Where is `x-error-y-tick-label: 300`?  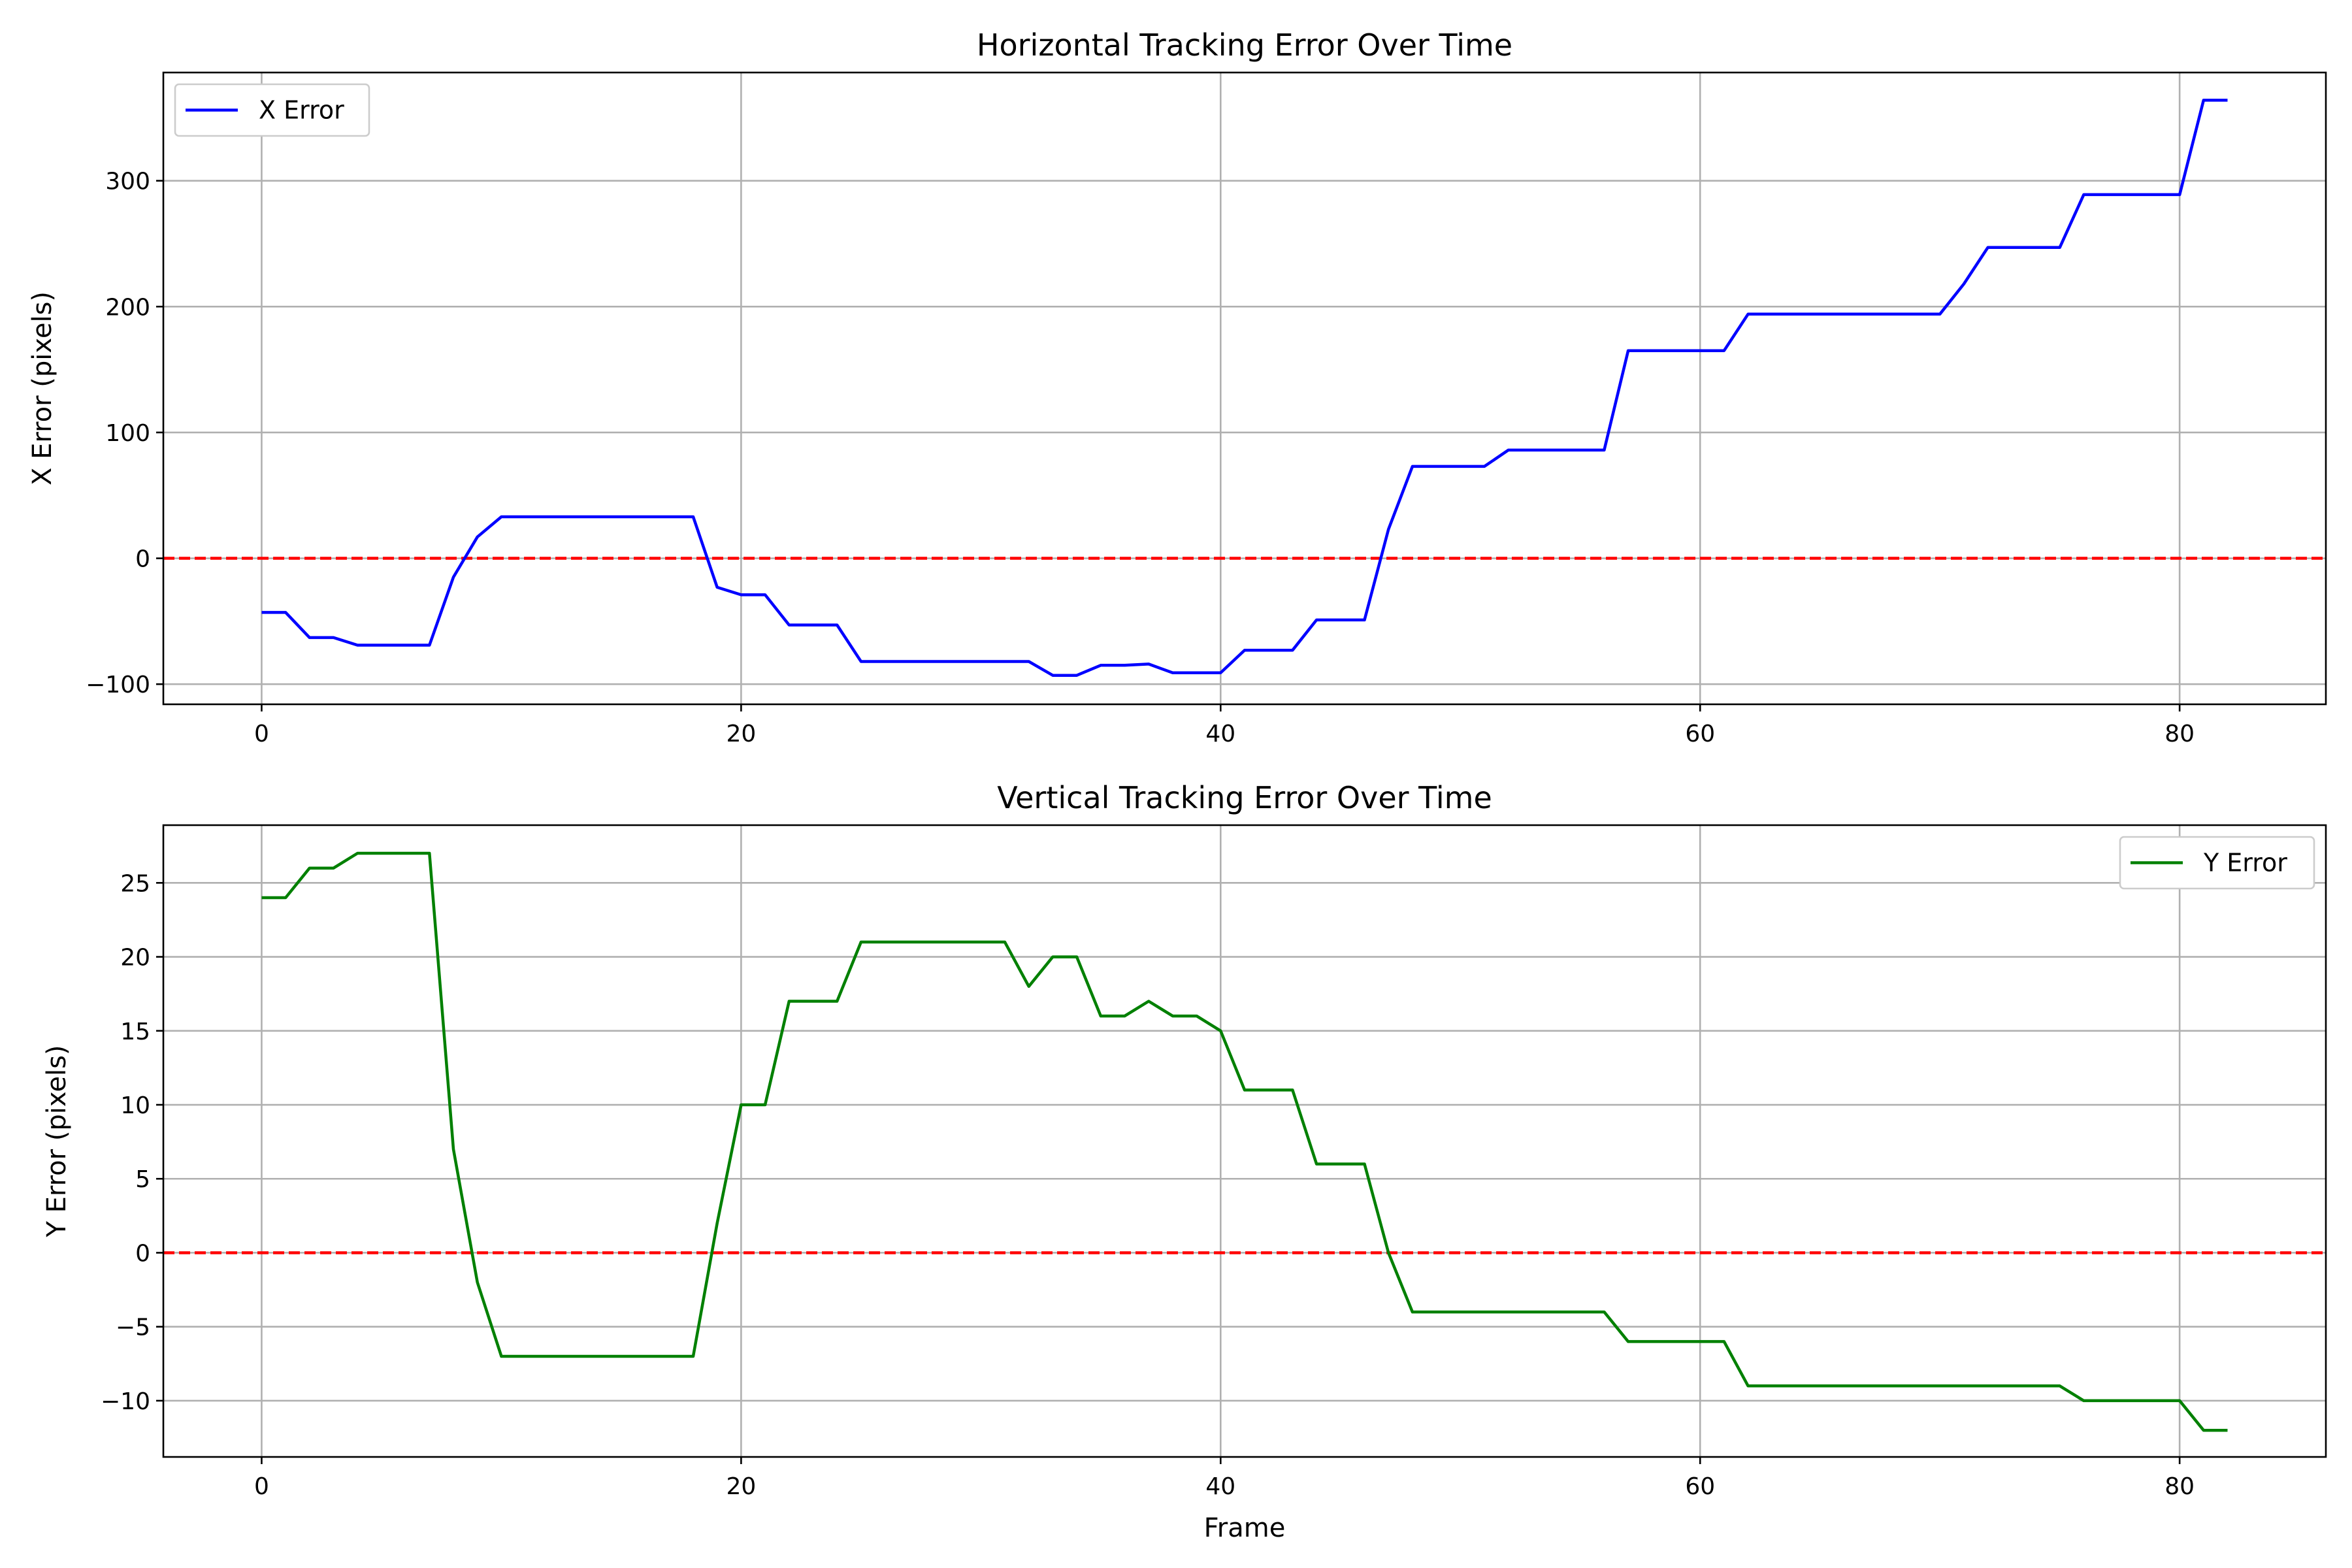 x-error-y-tick-label: 300 is located at coordinates (127, 182).